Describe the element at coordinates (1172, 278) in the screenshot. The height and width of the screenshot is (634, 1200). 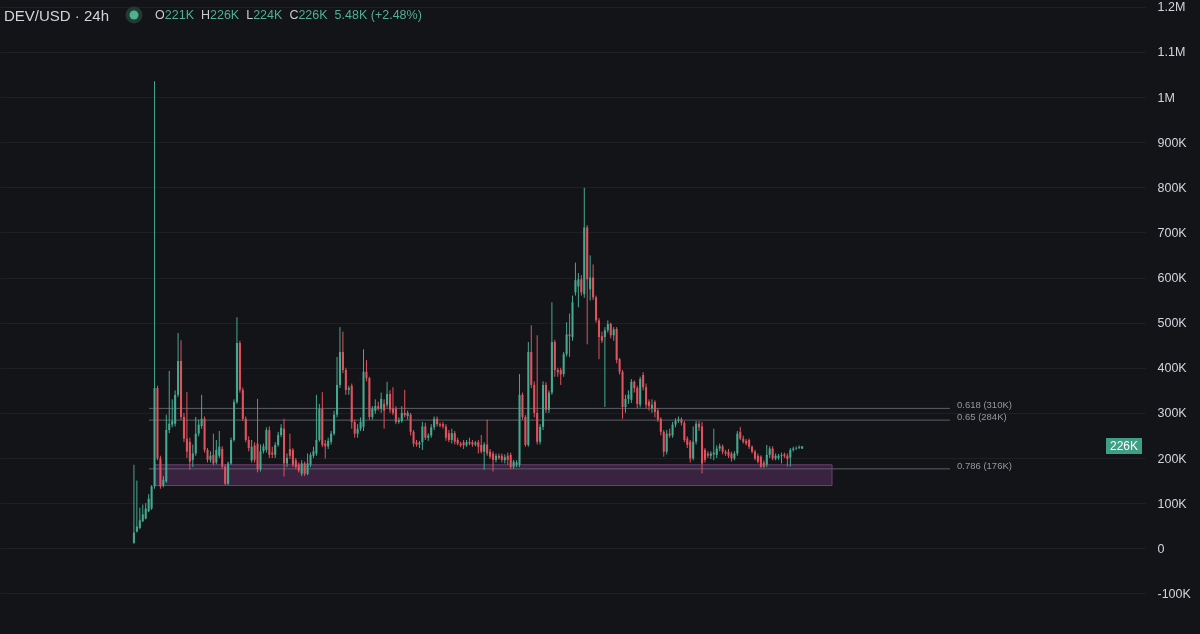
I see `y-tick-label: 600K` at that location.